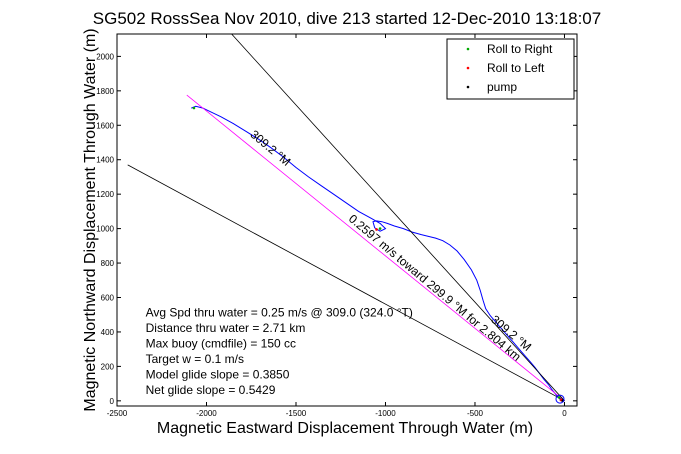 The height and width of the screenshot is (454, 681). What do you see at coordinates (108, 298) in the screenshot?
I see `y-tick-label: 600` at bounding box center [108, 298].